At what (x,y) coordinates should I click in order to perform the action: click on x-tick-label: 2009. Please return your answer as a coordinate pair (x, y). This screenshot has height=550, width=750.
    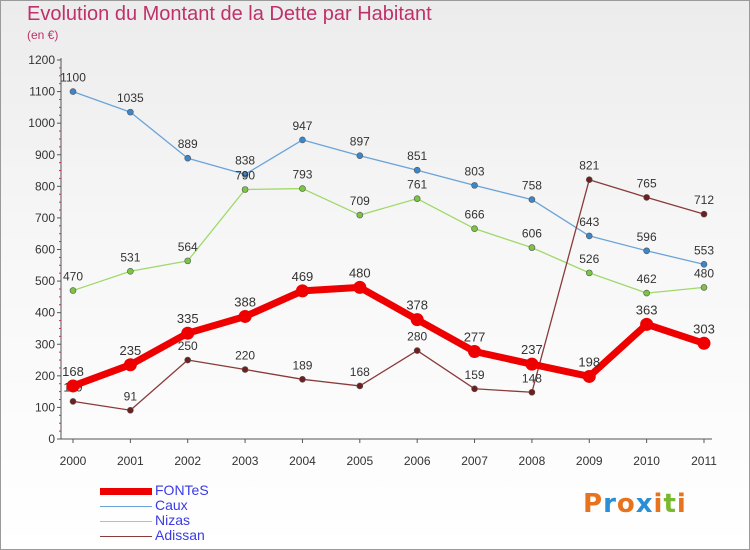
    Looking at the image, I should click on (589, 461).